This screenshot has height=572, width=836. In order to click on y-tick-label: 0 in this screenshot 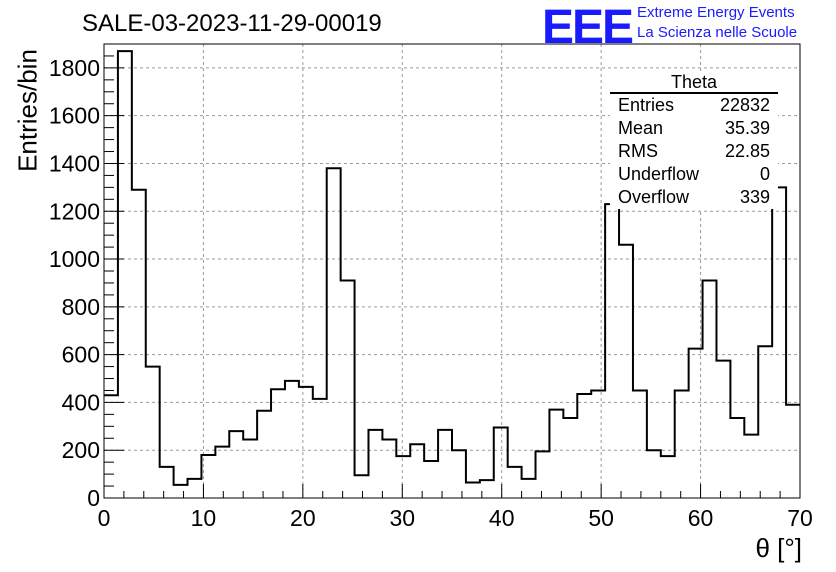, I will do `click(93, 498)`.